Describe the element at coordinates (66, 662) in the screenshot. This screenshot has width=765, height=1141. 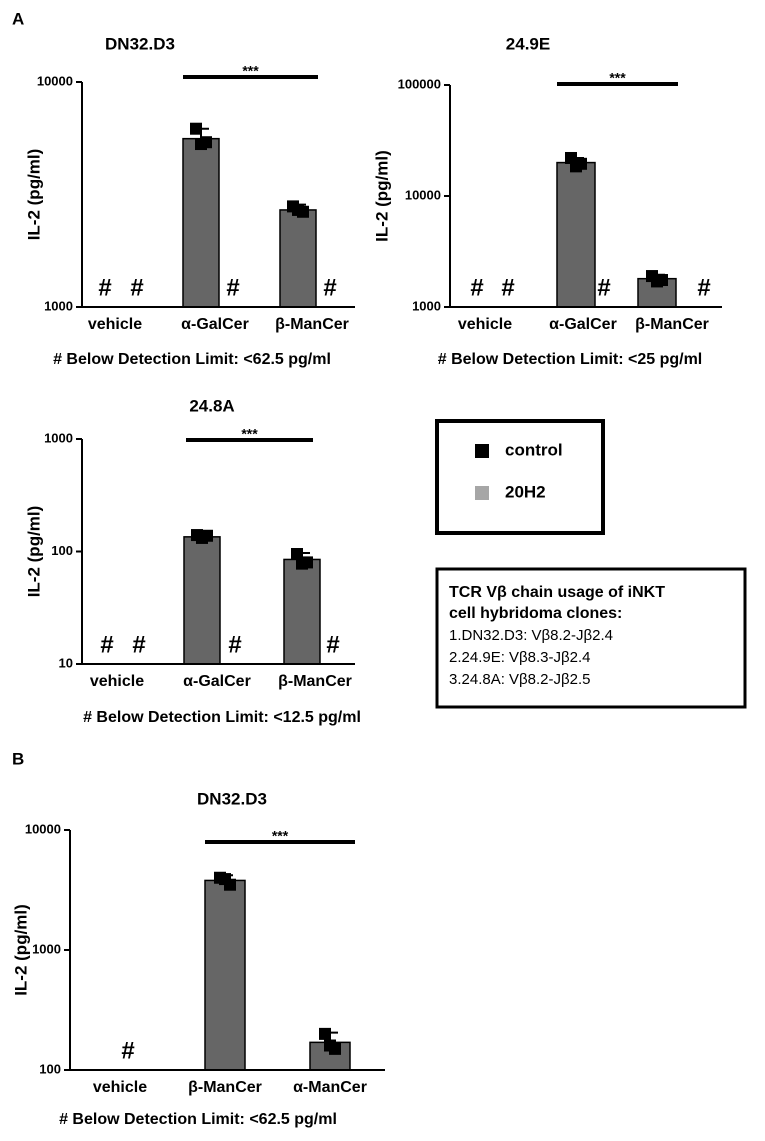
I see `y-tick-label: 10` at that location.